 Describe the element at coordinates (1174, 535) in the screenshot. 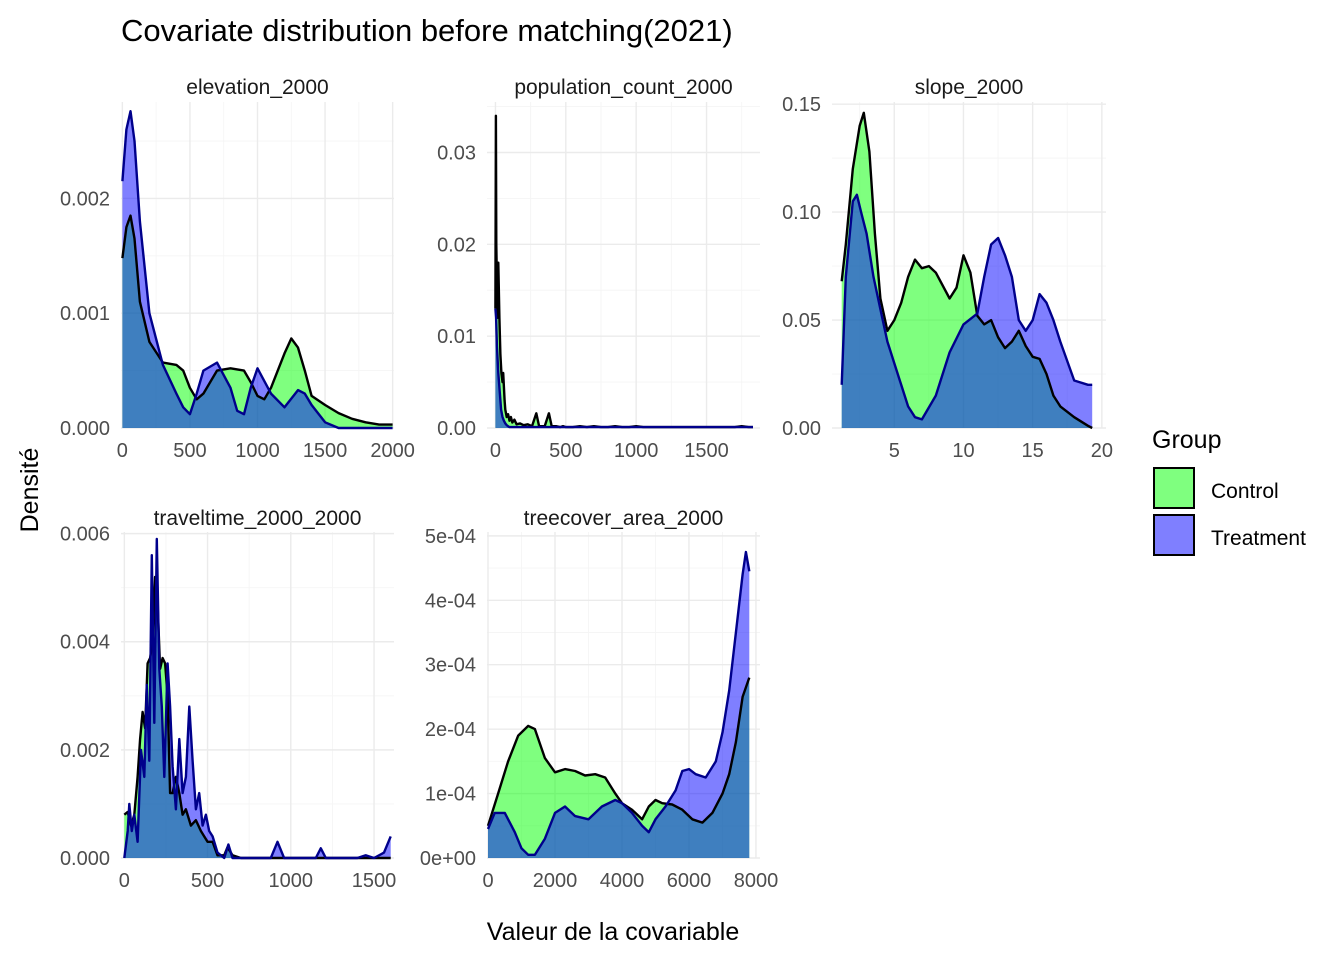

I see `legend-key-treatment` at that location.